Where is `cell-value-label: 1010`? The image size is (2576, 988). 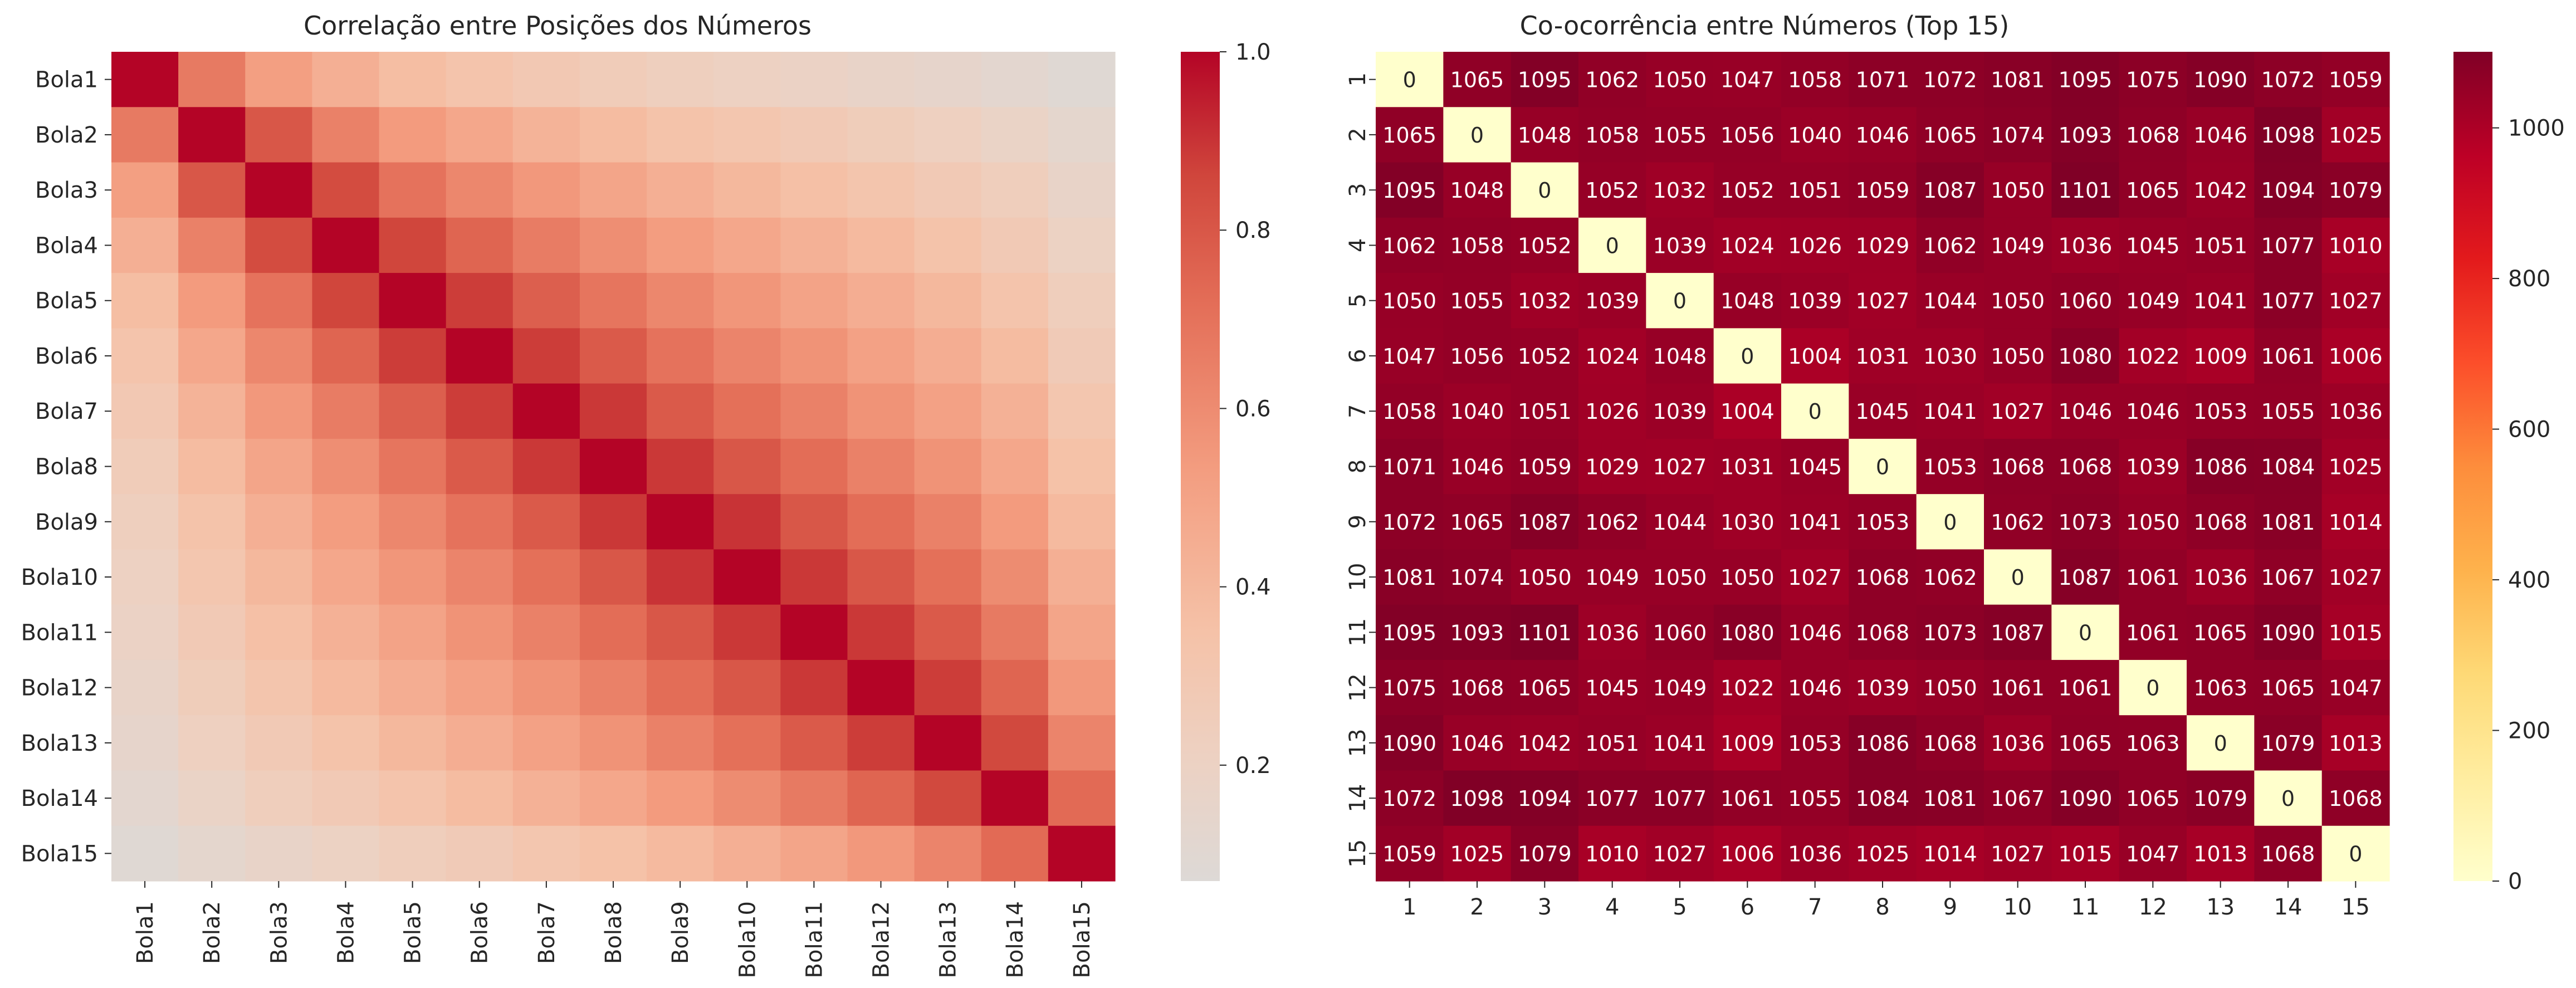 cell-value-label: 1010 is located at coordinates (2356, 245).